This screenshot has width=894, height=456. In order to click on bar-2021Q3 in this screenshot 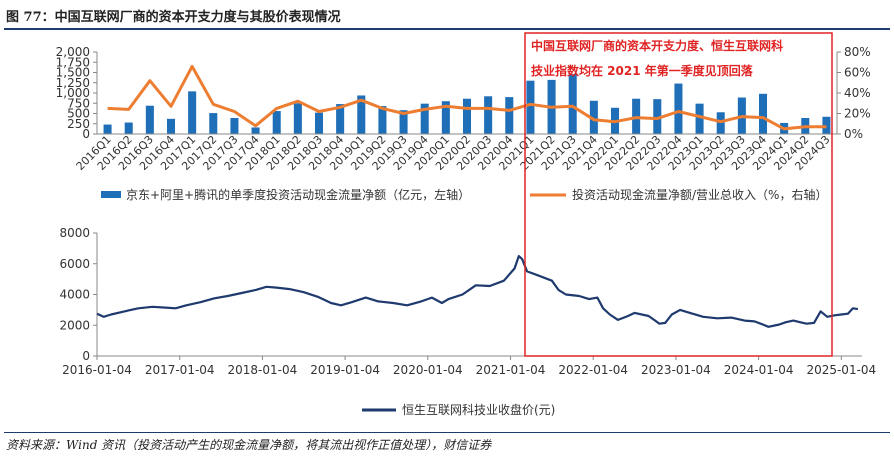, I will do `click(572, 104)`.